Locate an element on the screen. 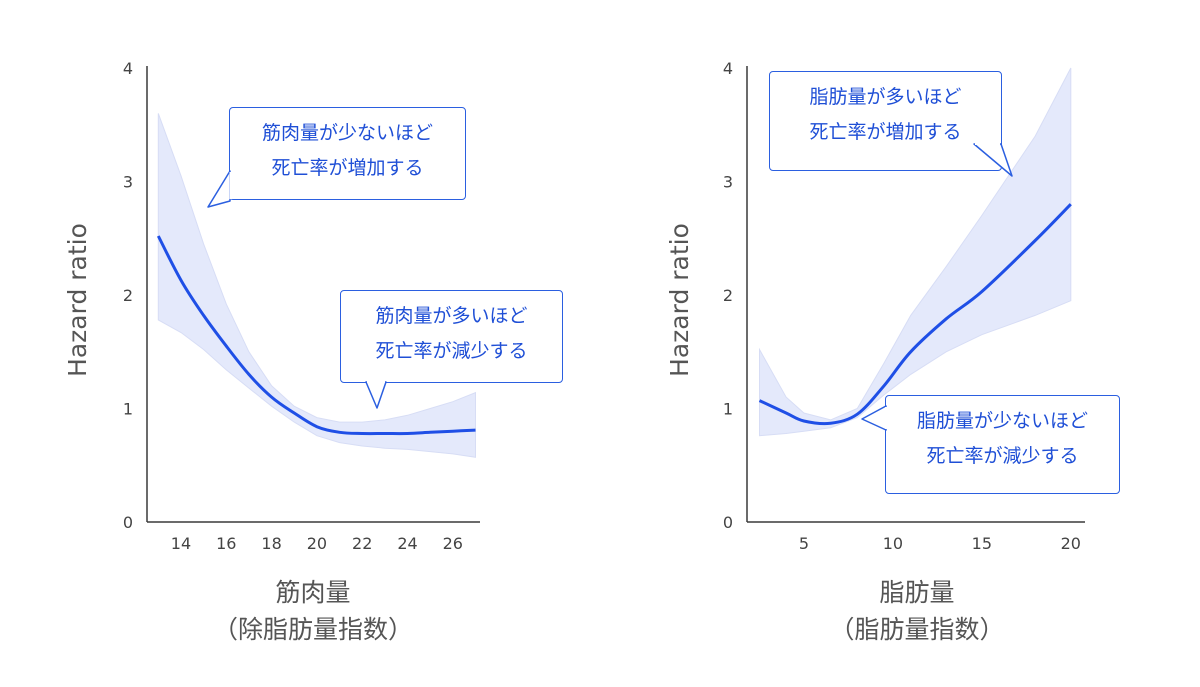 This screenshot has height=687, width=1200. annotation-low-fat: 脂肪量が少ないほど 死亡率が減少する is located at coordinates (1002, 444).